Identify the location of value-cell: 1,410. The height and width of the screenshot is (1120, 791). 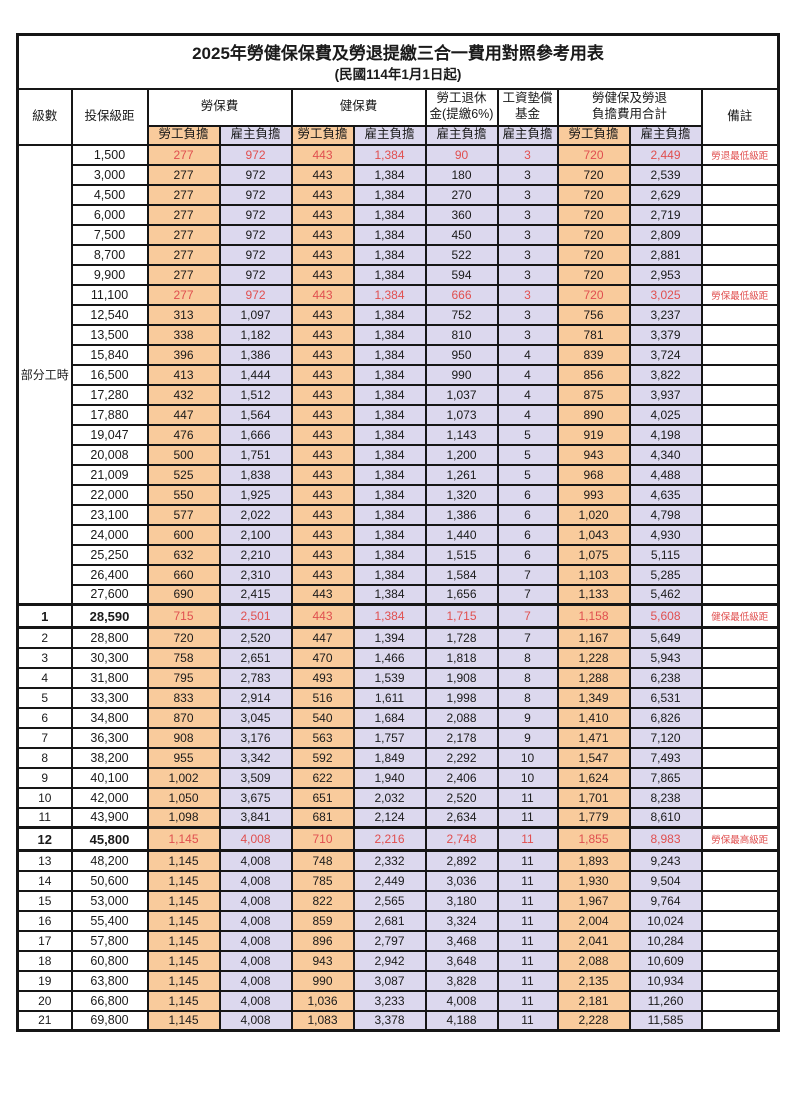
(593, 717).